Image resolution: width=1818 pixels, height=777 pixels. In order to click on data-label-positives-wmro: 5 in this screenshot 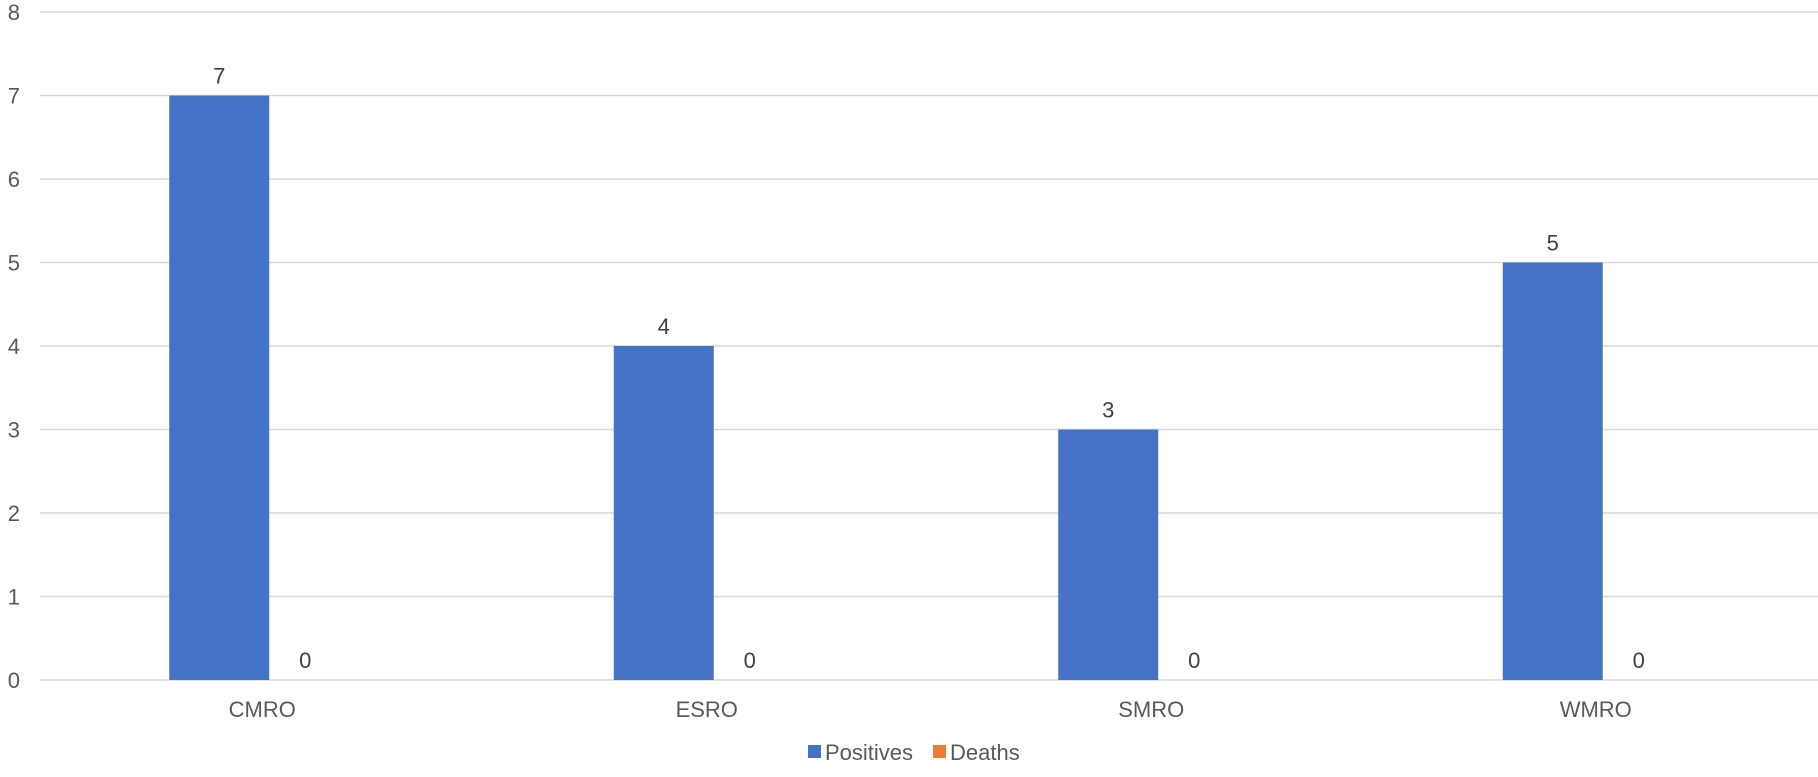, I will do `click(1553, 243)`.